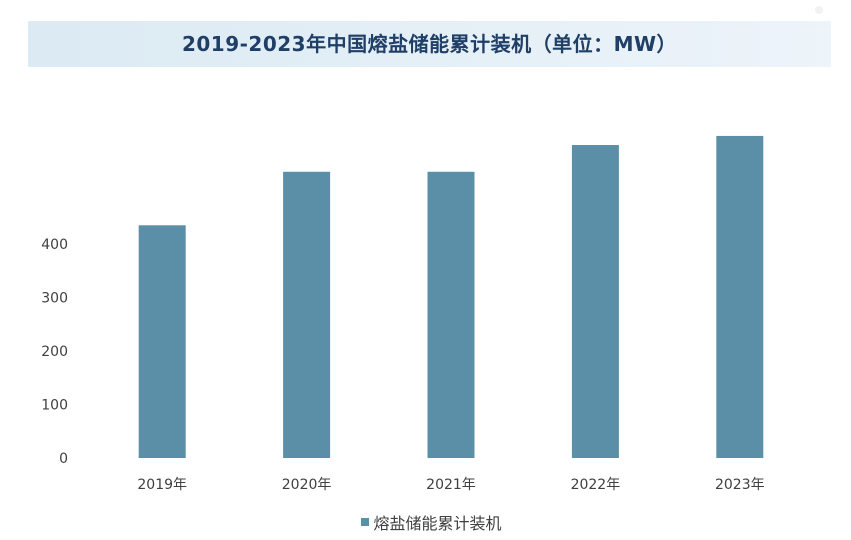  I want to click on corner-decoration, so click(819, 10).